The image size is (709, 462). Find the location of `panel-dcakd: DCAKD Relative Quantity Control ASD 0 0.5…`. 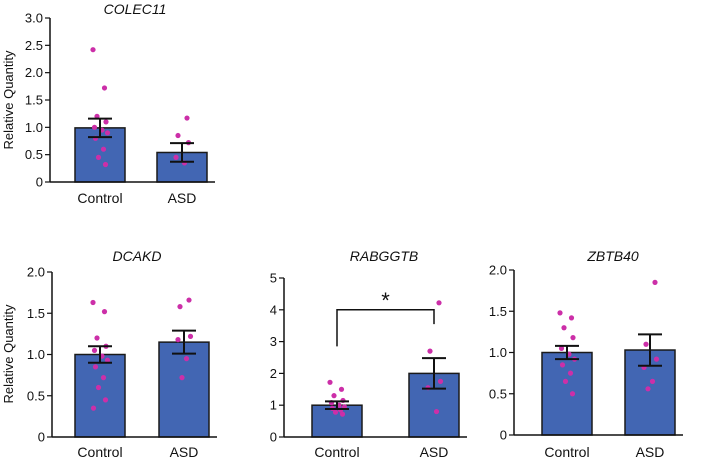

panel-dcakd: DCAKD Relative Quantity Control ASD 0 0.5… is located at coordinates (109, 354).